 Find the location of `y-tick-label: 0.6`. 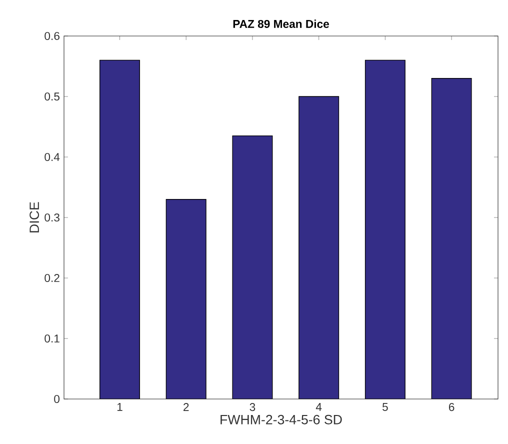

y-tick-label: 0.6 is located at coordinates (52, 36).